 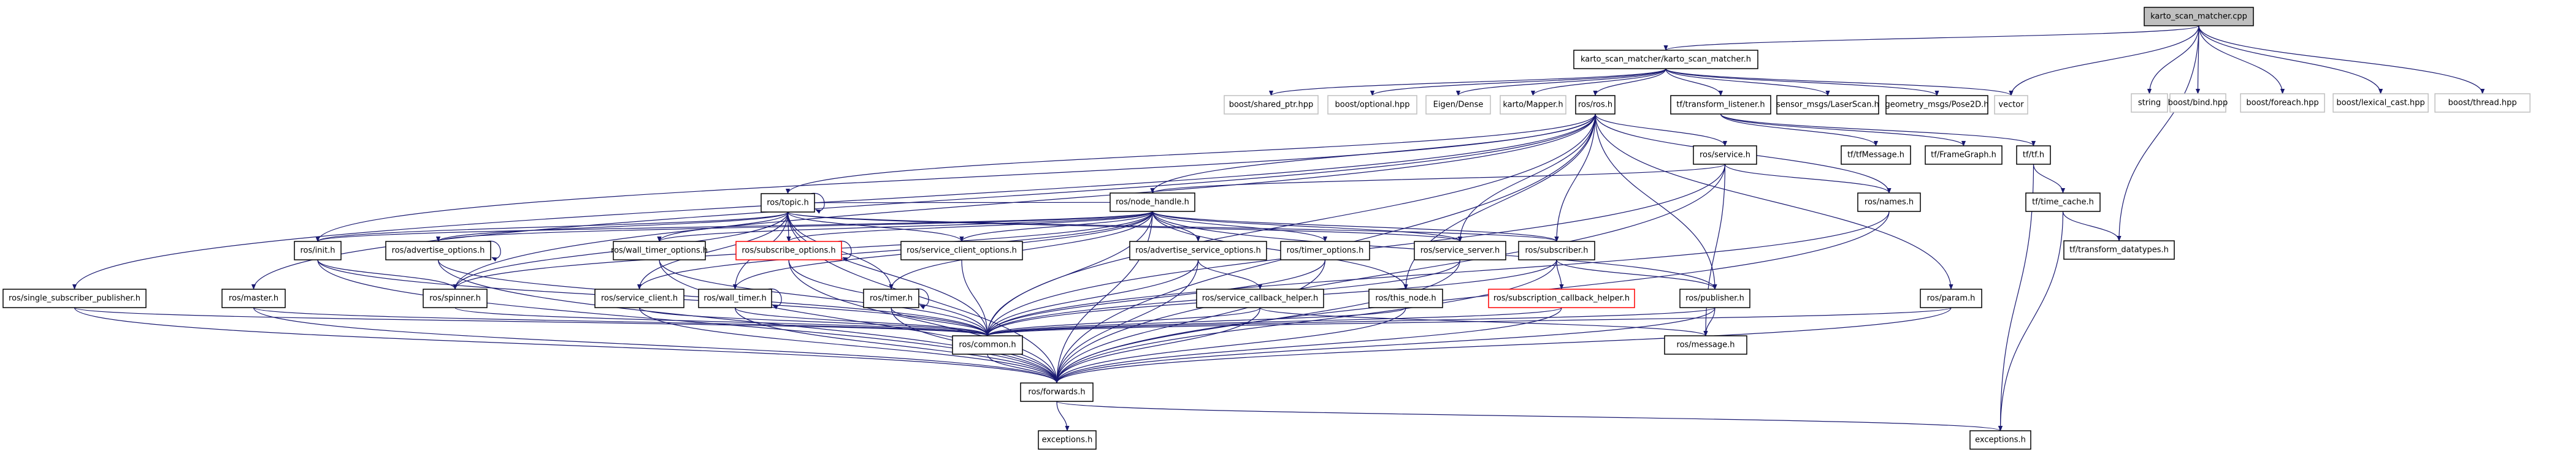 I want to click on node-laser: sensor_msgs/LaserScan.h, so click(x=1827, y=105).